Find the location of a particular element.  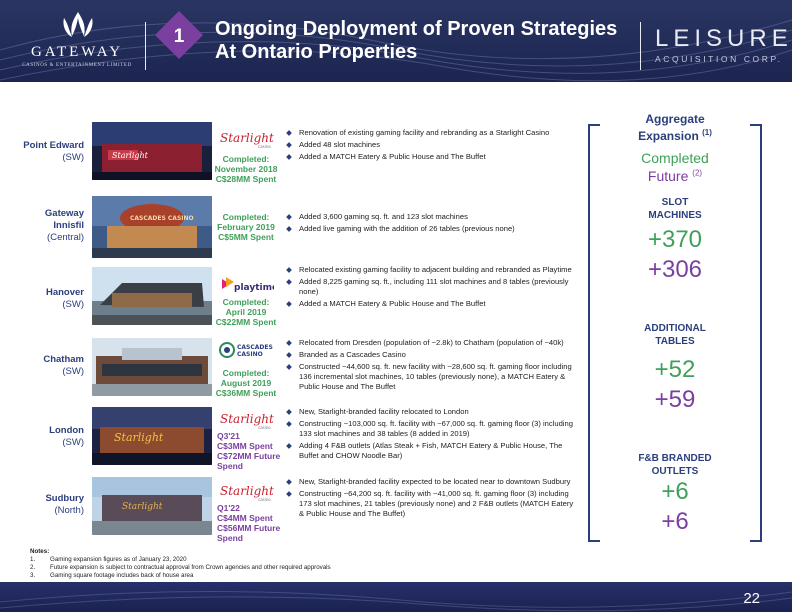

svg-text: CASCADES CASINO is located at coordinates (162, 218).